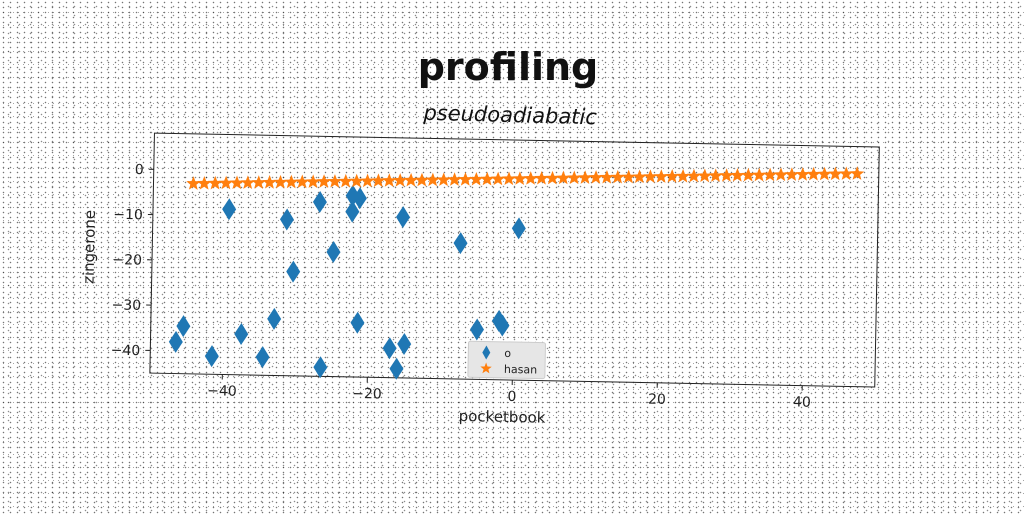 The width and height of the screenshot is (1024, 516). I want to click on x-axis-label: pocketbook, so click(502, 417).